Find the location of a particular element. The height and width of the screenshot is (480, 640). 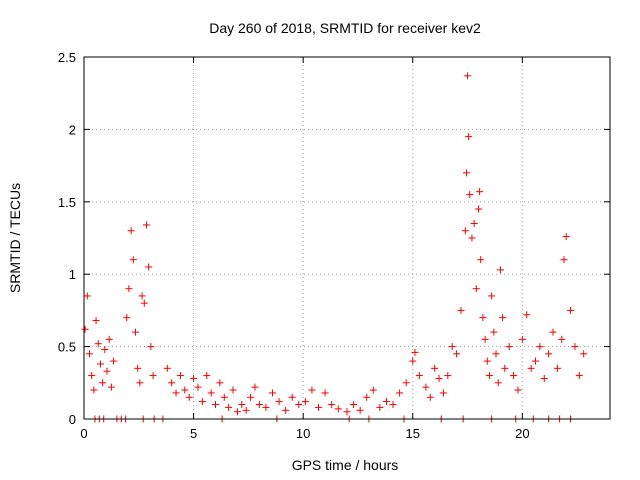

x-tick-label: 5 is located at coordinates (193, 433).